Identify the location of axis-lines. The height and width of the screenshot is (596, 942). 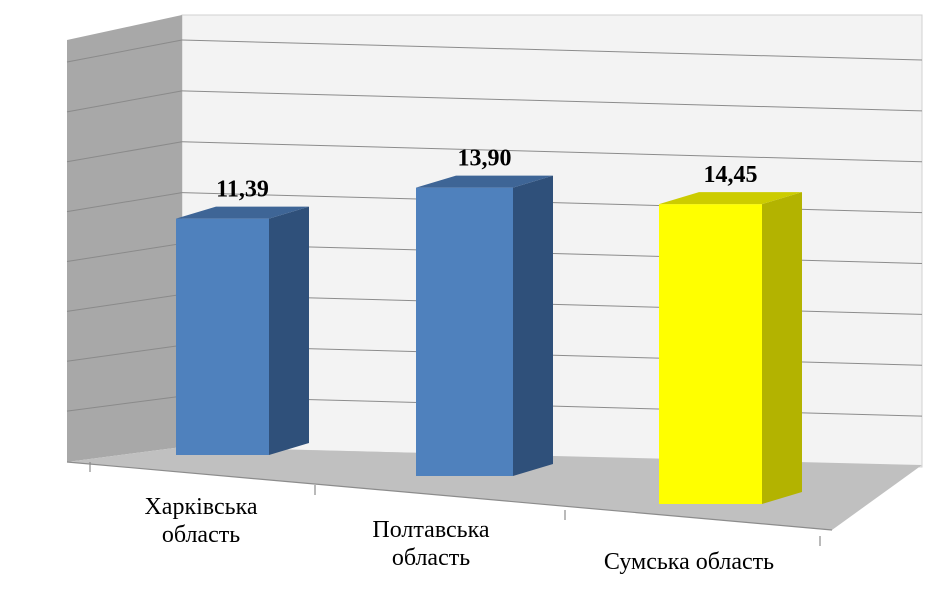
(449, 503).